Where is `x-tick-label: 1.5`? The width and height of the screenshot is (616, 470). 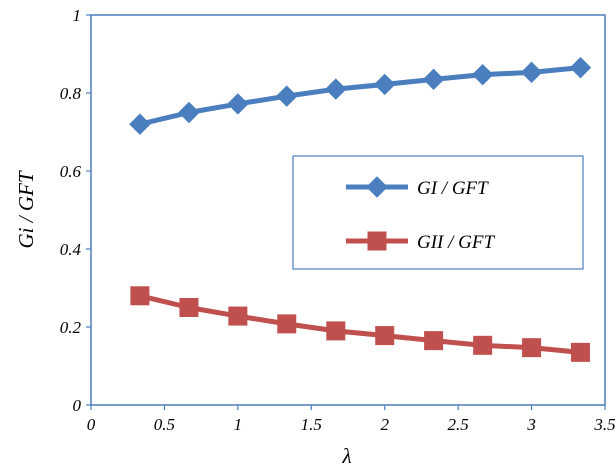 x-tick-label: 1.5 is located at coordinates (311, 424).